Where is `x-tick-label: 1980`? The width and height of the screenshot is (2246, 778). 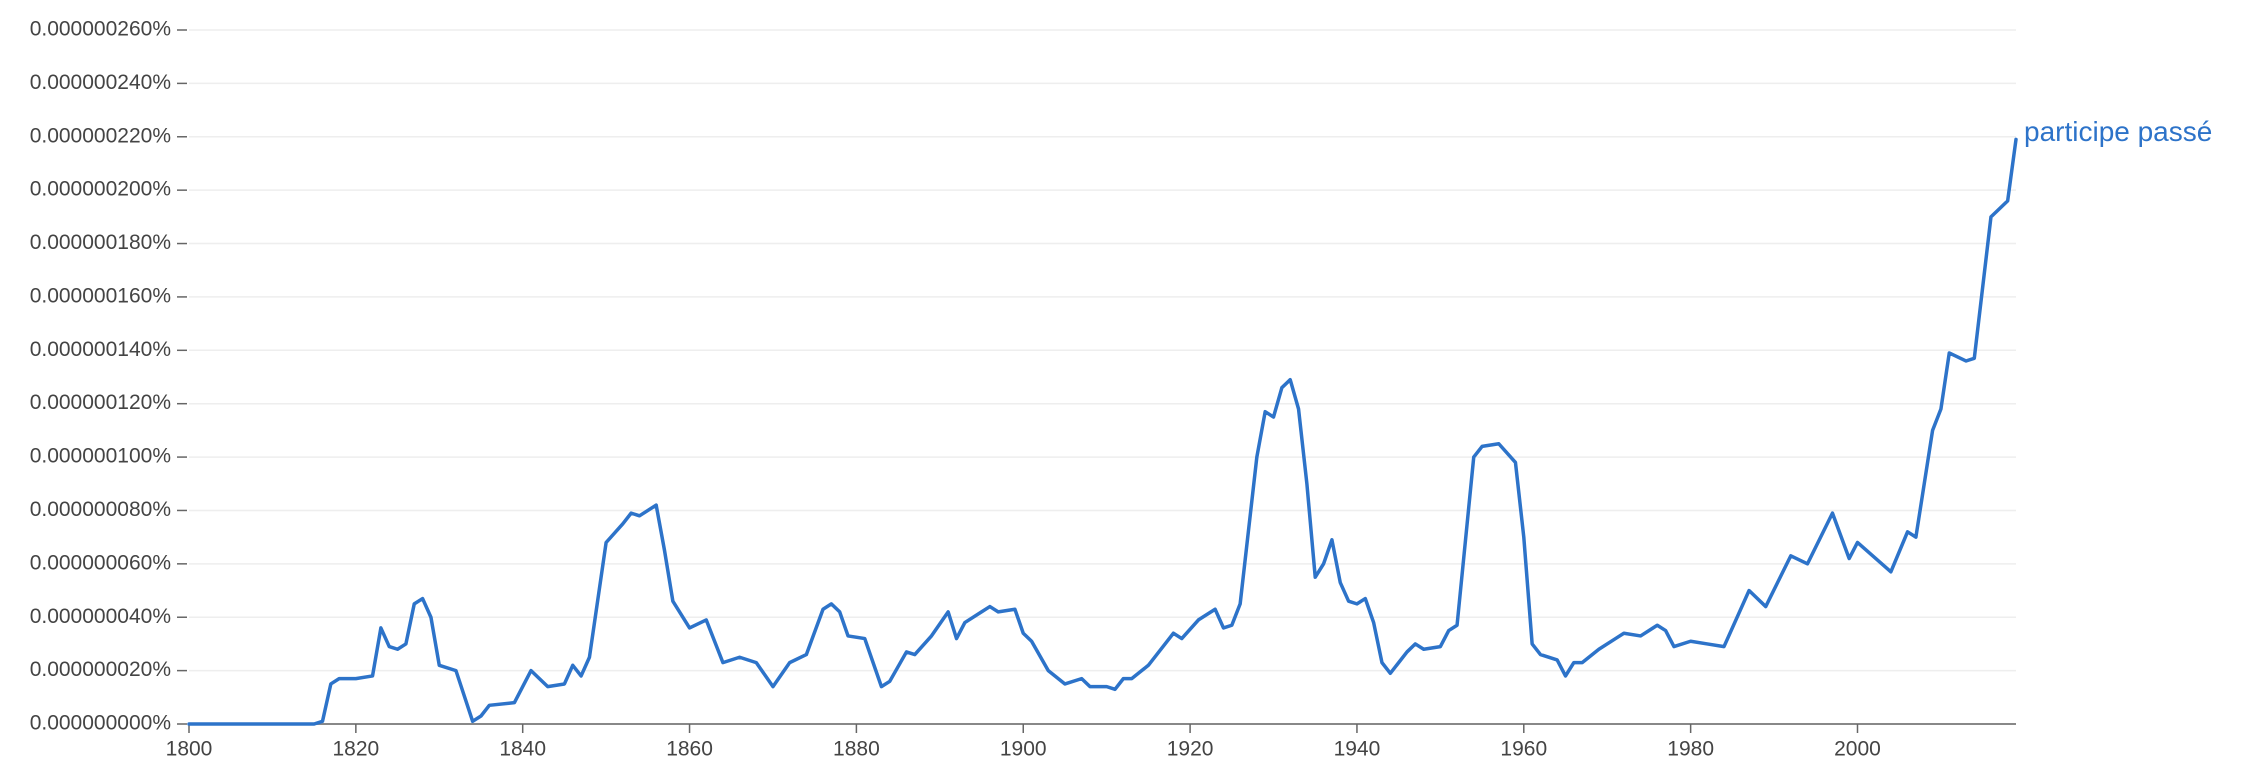 x-tick-label: 1980 is located at coordinates (1690, 749).